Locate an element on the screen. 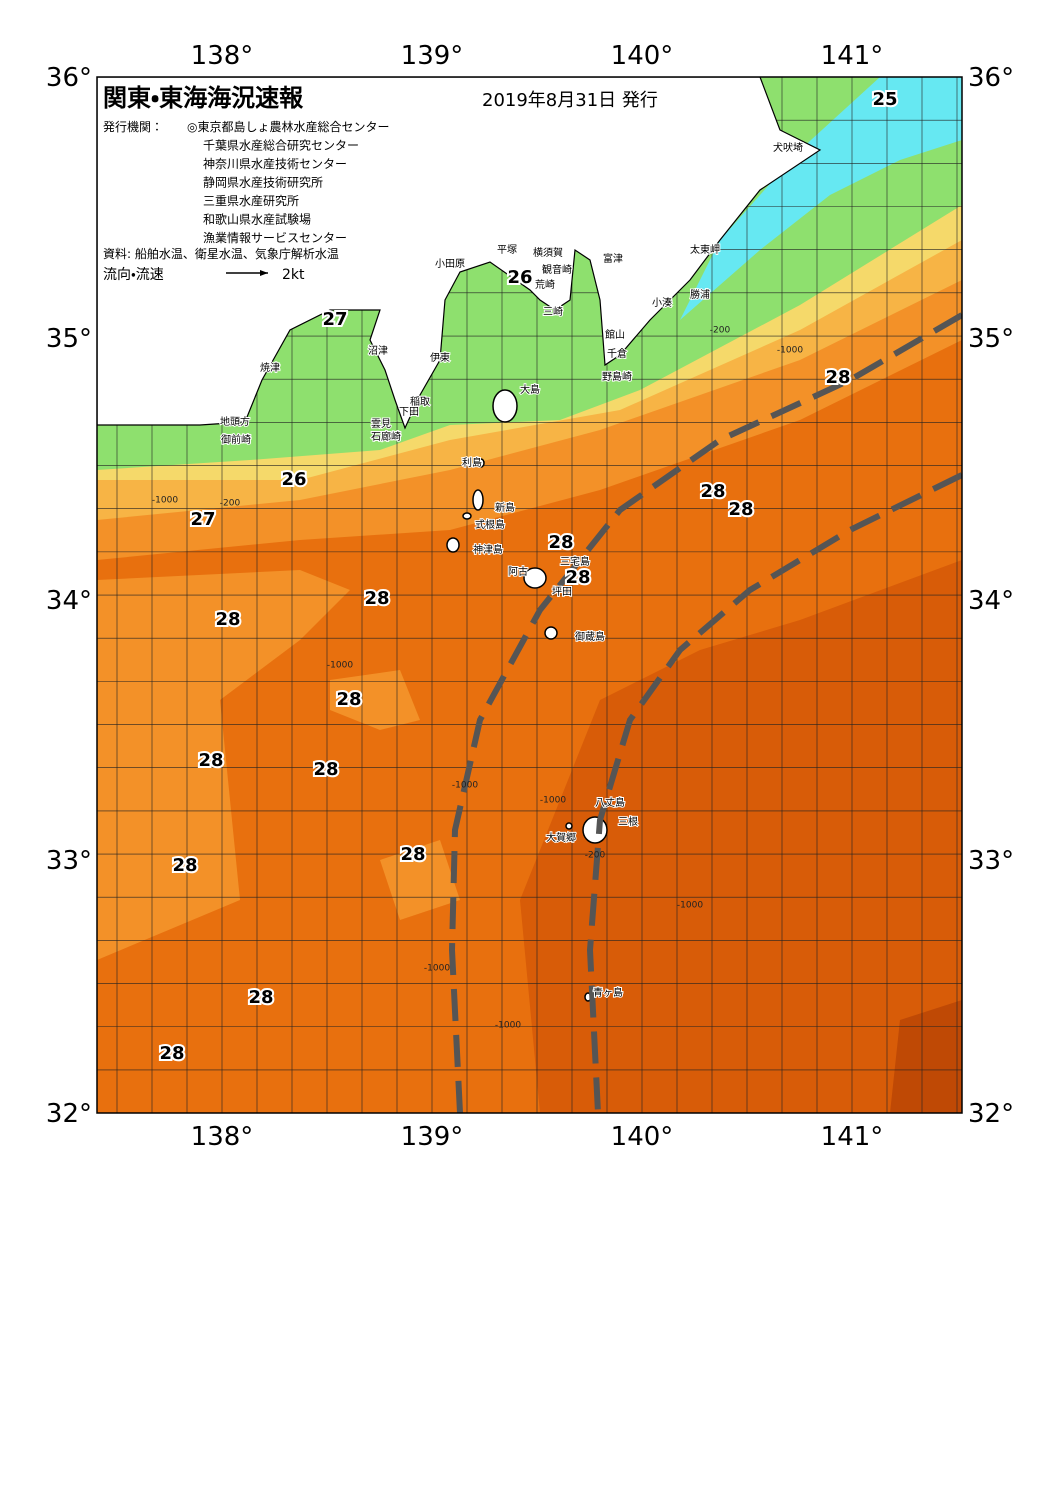 The height and width of the screenshot is (1507, 1064). sea-warmest is located at coordinates (926, 1056).